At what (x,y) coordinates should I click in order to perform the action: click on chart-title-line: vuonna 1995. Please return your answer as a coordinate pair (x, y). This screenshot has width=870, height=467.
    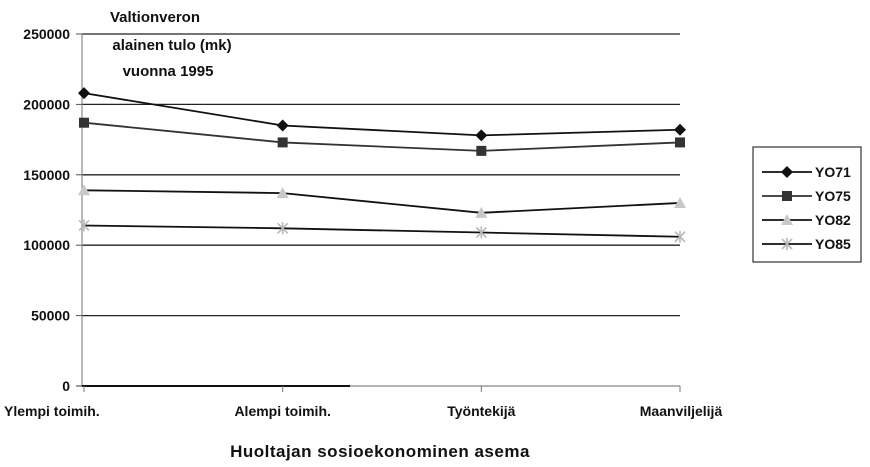
    Looking at the image, I should click on (168, 71).